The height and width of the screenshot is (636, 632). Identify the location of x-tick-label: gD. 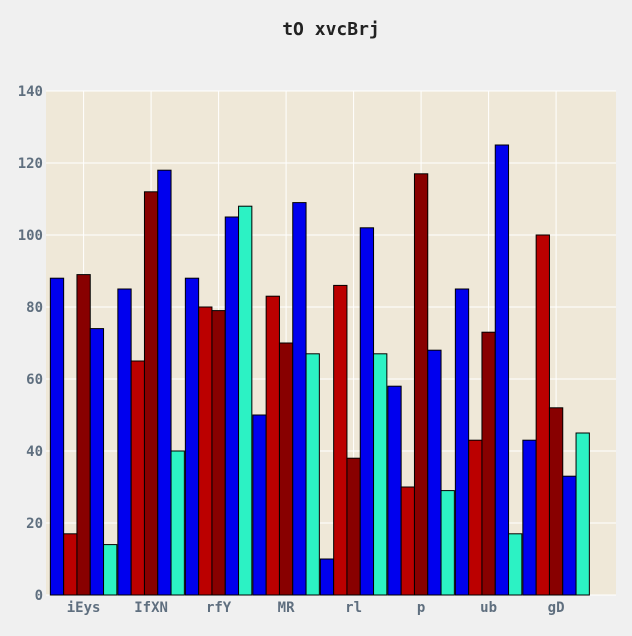
(556, 608).